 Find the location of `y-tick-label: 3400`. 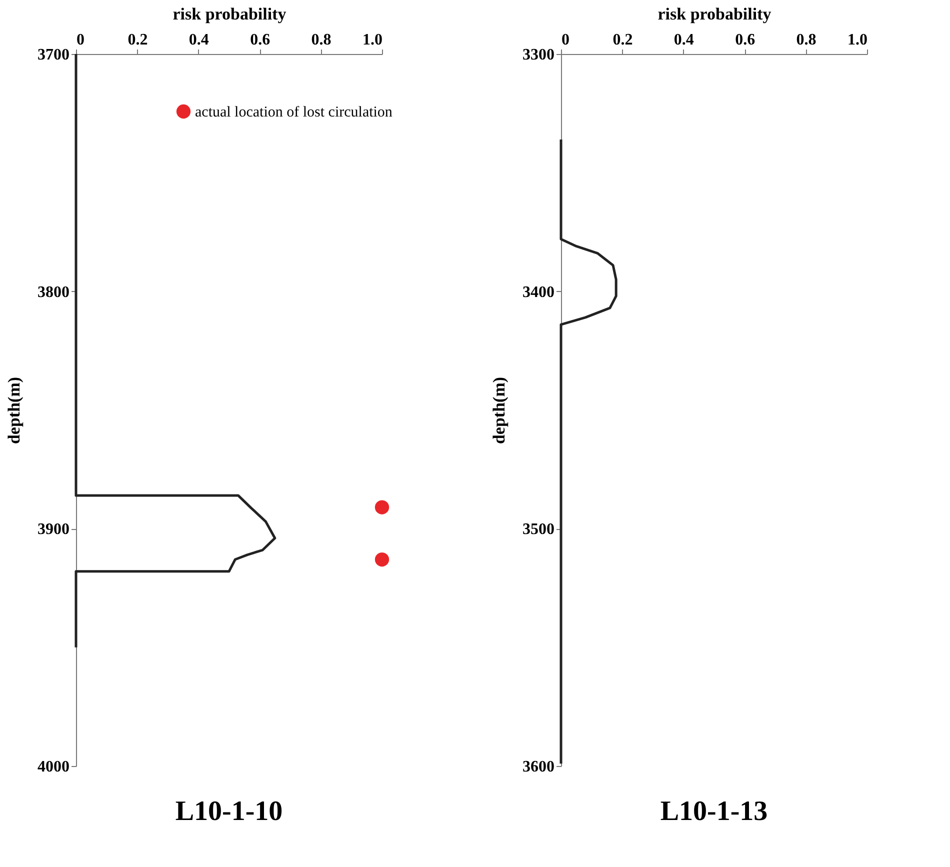

y-tick-label: 3400 is located at coordinates (538, 292).